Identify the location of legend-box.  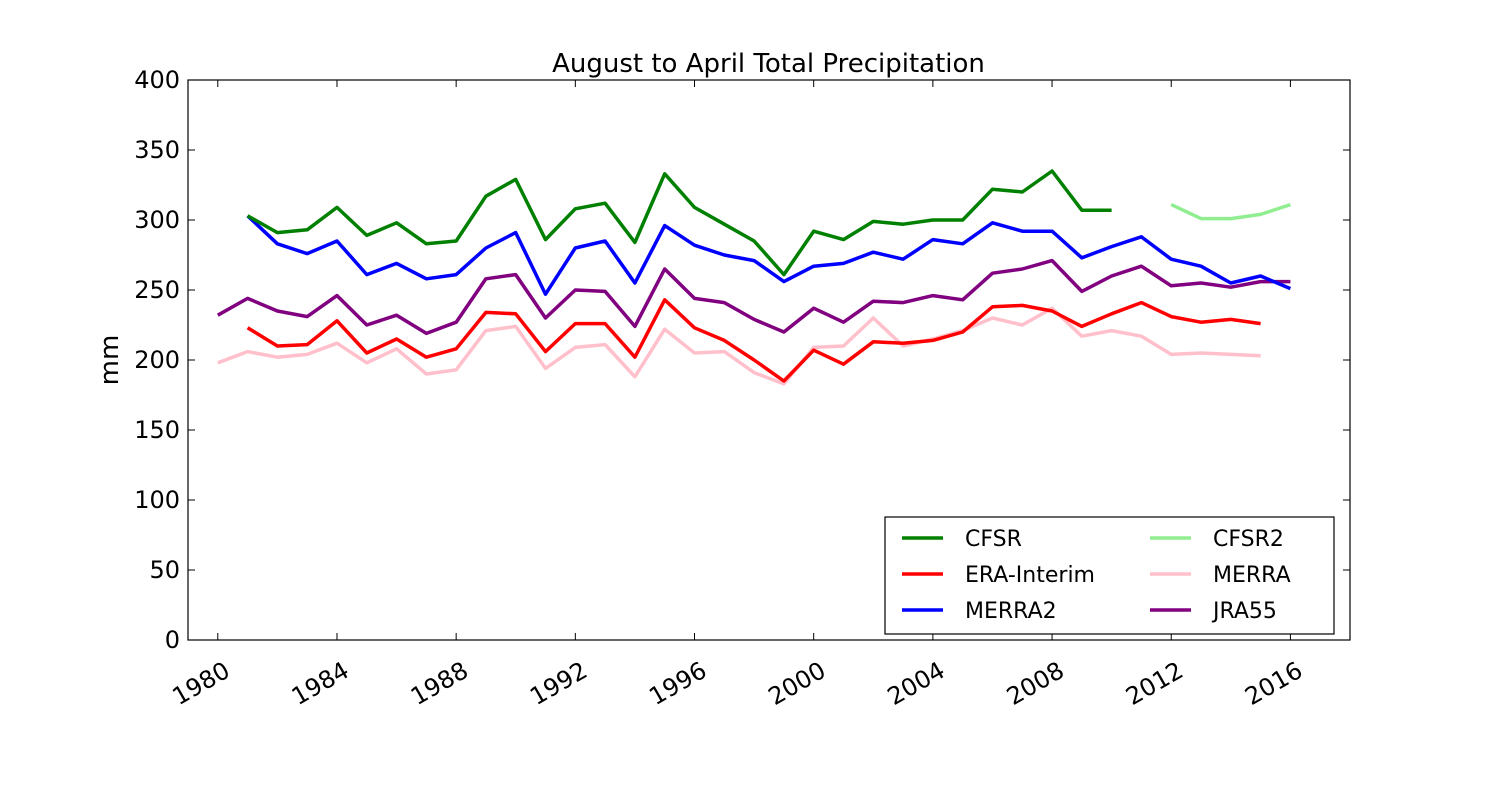
(1109, 575).